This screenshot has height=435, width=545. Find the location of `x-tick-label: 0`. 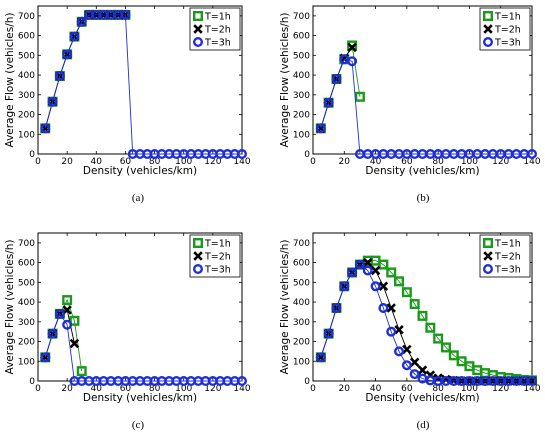

x-tick-label: 0 is located at coordinates (313, 389).